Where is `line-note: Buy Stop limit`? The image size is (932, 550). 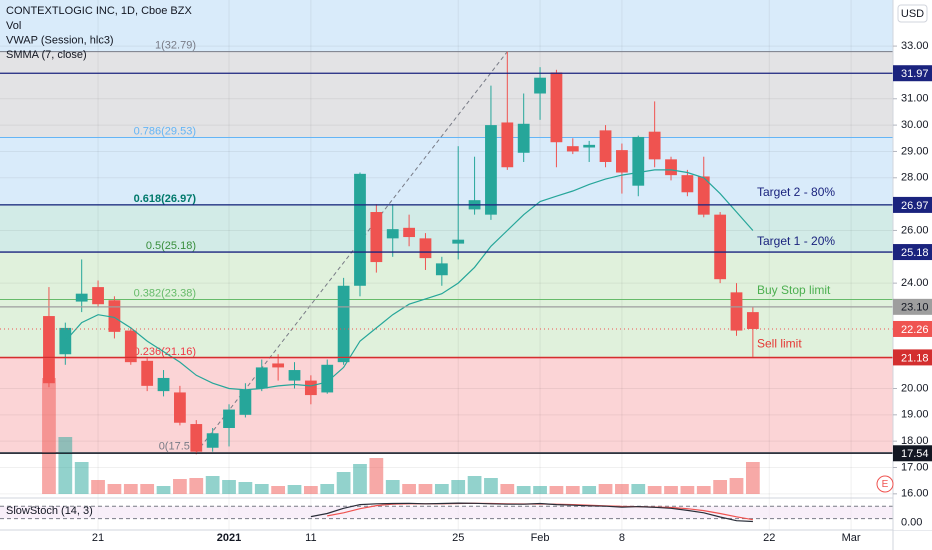 line-note: Buy Stop limit is located at coordinates (794, 290).